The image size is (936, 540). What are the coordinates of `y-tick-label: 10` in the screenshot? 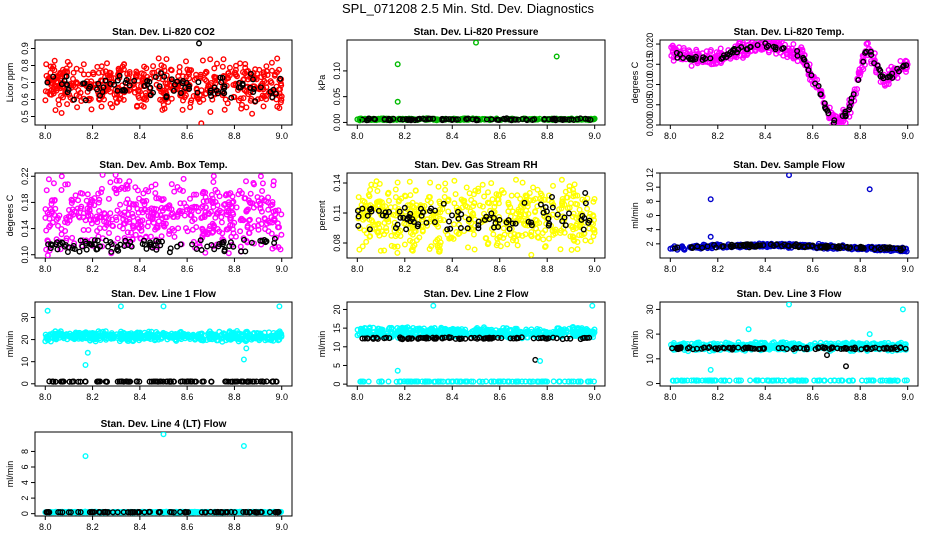 It's located at (650, 187).